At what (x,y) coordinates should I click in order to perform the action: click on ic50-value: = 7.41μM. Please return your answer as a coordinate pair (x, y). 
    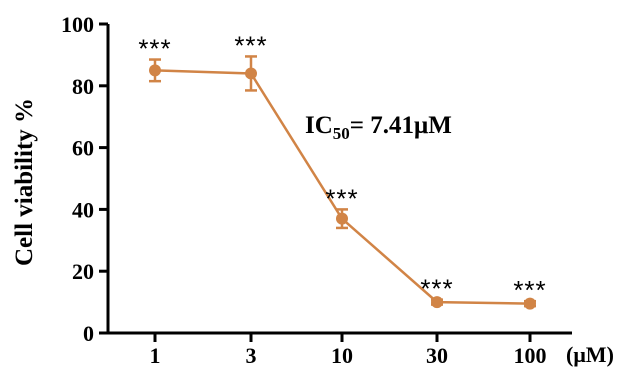
    Looking at the image, I should click on (401, 125).